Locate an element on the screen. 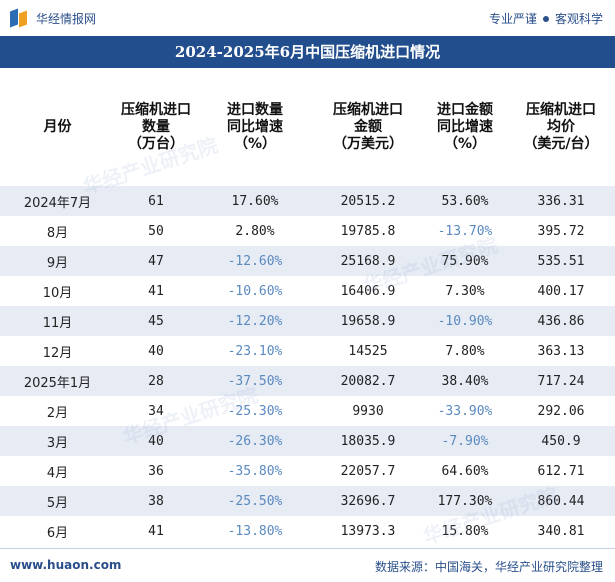 The image size is (615, 582). cell-quantity-yoy: -12.60% is located at coordinates (255, 261).